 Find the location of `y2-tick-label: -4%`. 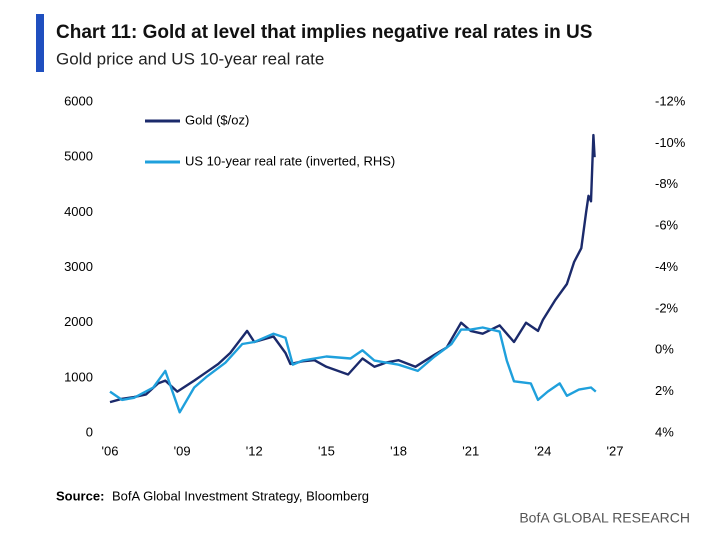

y2-tick-label: -4% is located at coordinates (667, 266).